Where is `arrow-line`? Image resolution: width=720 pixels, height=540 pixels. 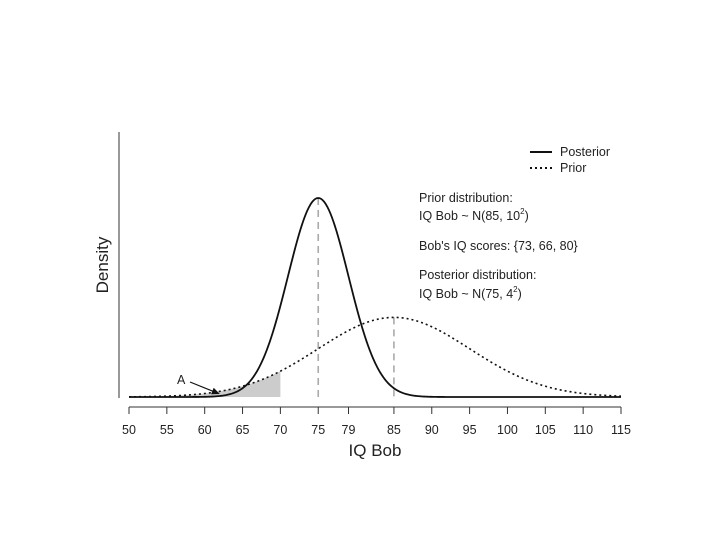
arrow-line is located at coordinates (203, 387).